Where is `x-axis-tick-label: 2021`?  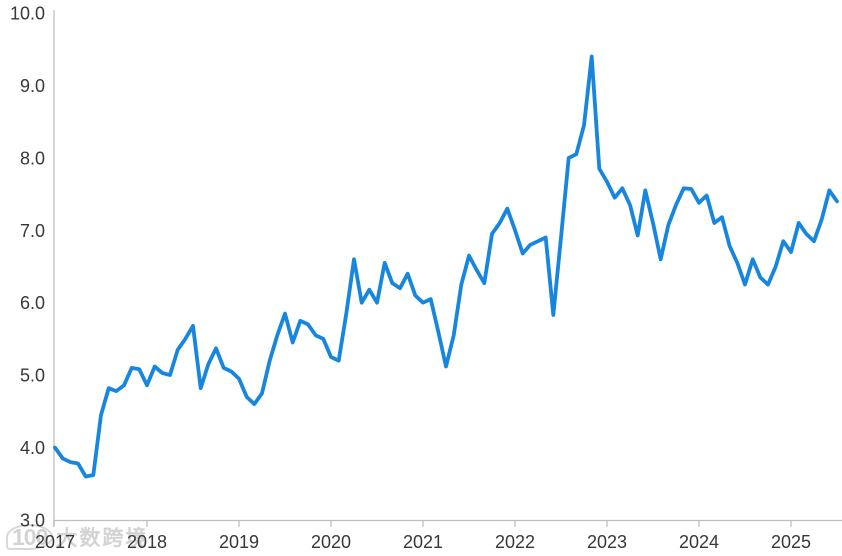
x-axis-tick-label: 2021 is located at coordinates (423, 542).